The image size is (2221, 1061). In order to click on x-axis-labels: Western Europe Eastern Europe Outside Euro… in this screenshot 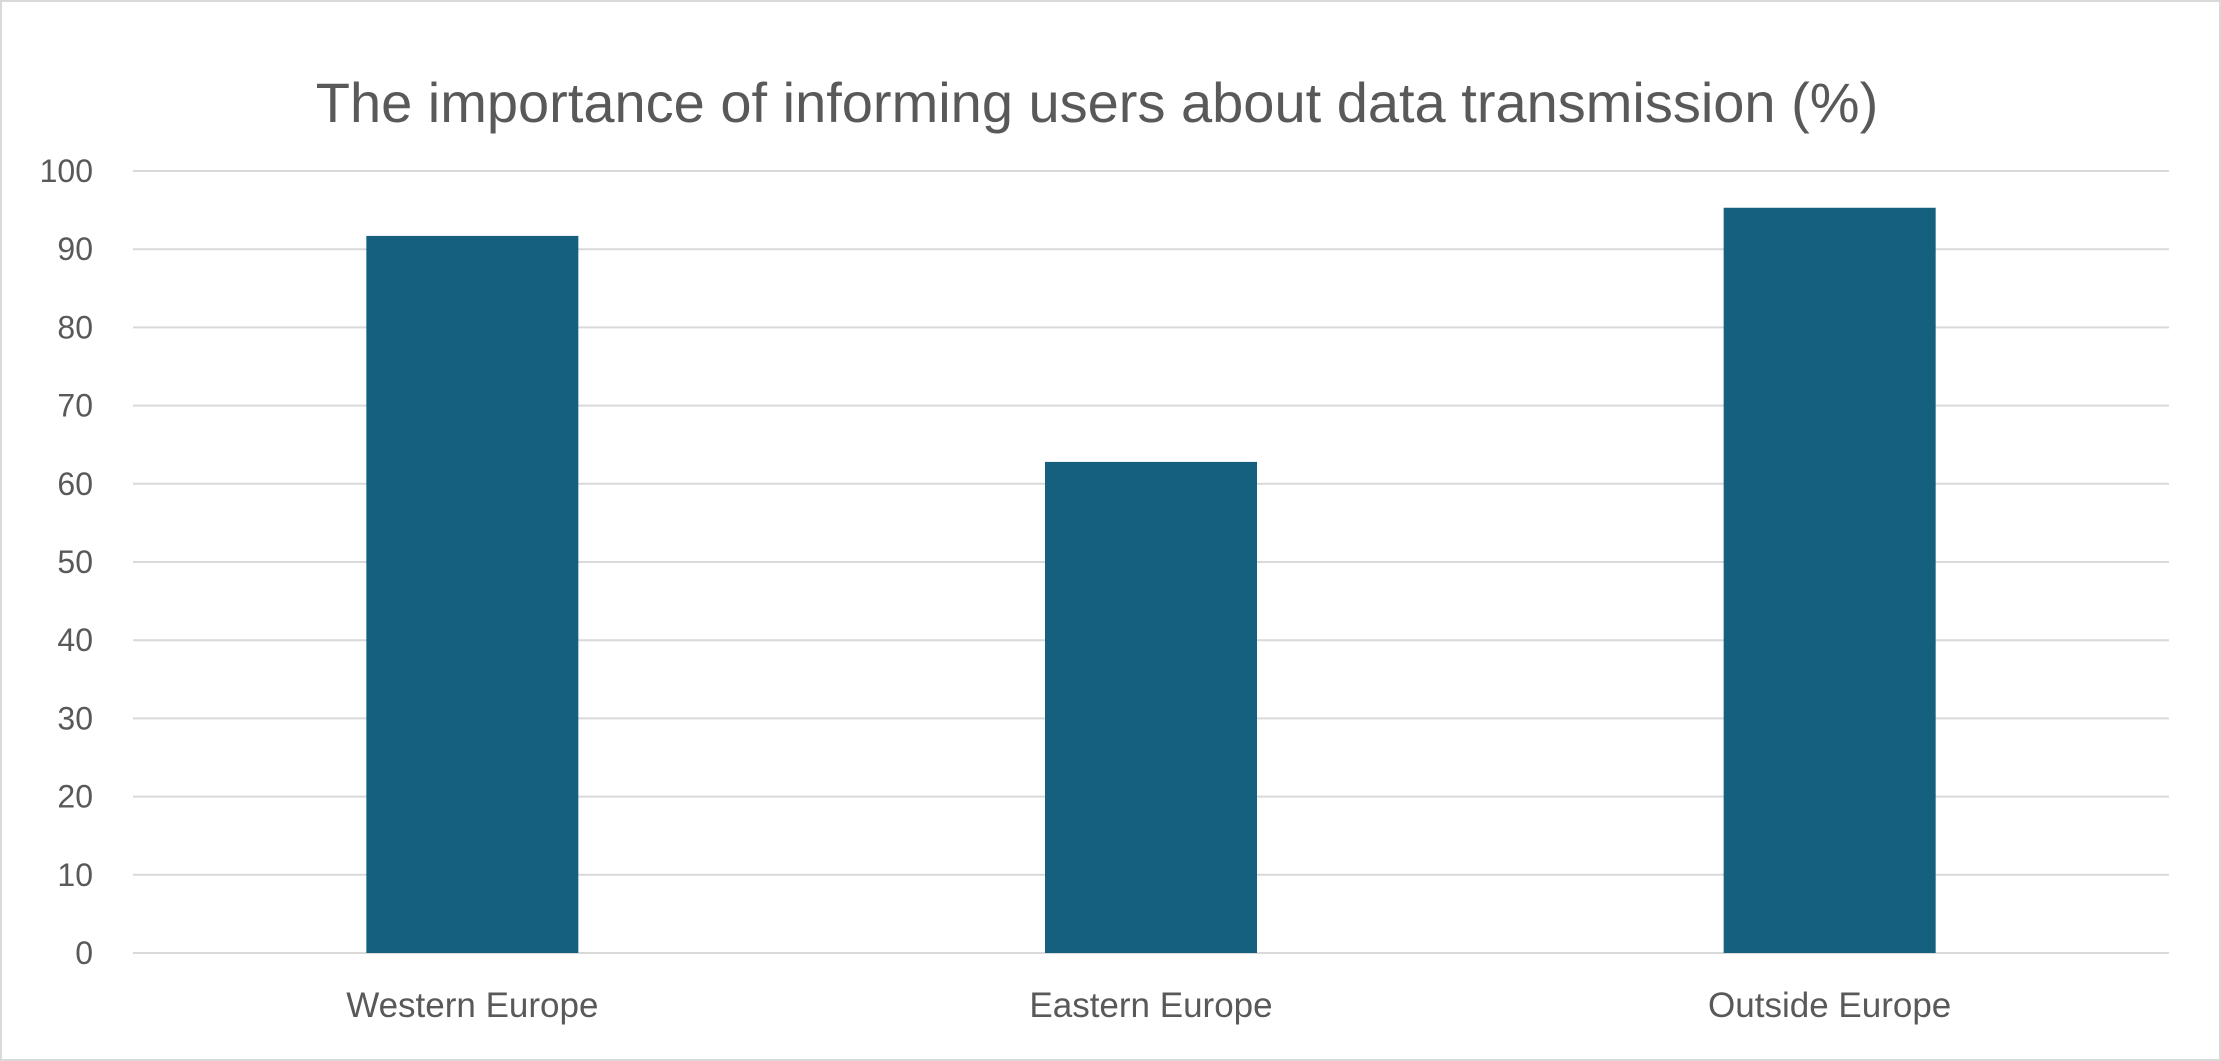, I will do `click(1148, 1005)`.